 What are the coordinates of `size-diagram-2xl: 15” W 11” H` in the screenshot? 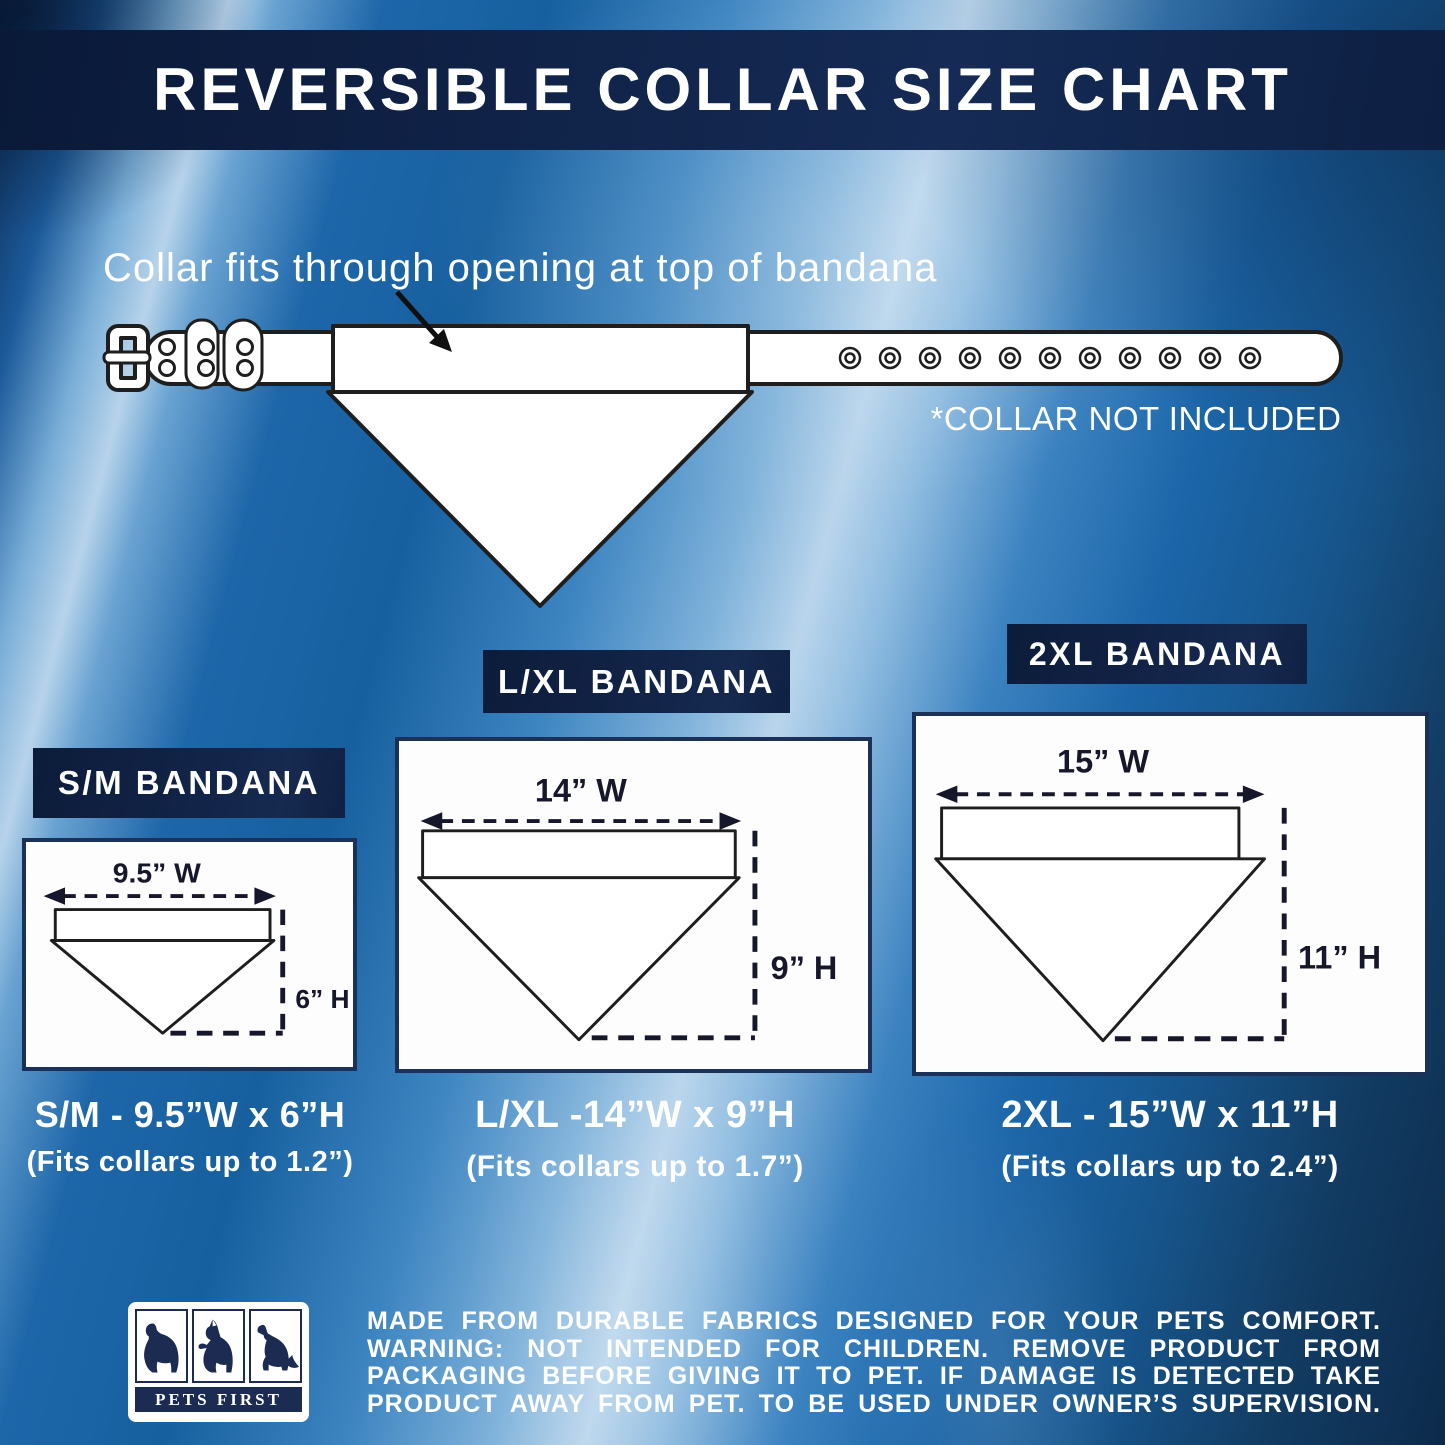 It's located at (1170, 894).